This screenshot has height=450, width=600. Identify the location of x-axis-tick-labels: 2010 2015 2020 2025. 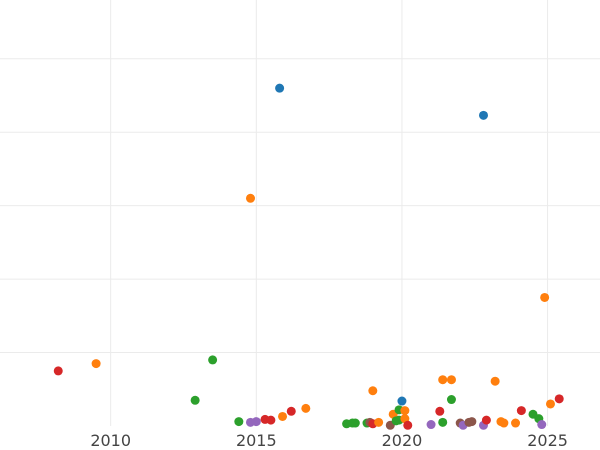
(329, 440).